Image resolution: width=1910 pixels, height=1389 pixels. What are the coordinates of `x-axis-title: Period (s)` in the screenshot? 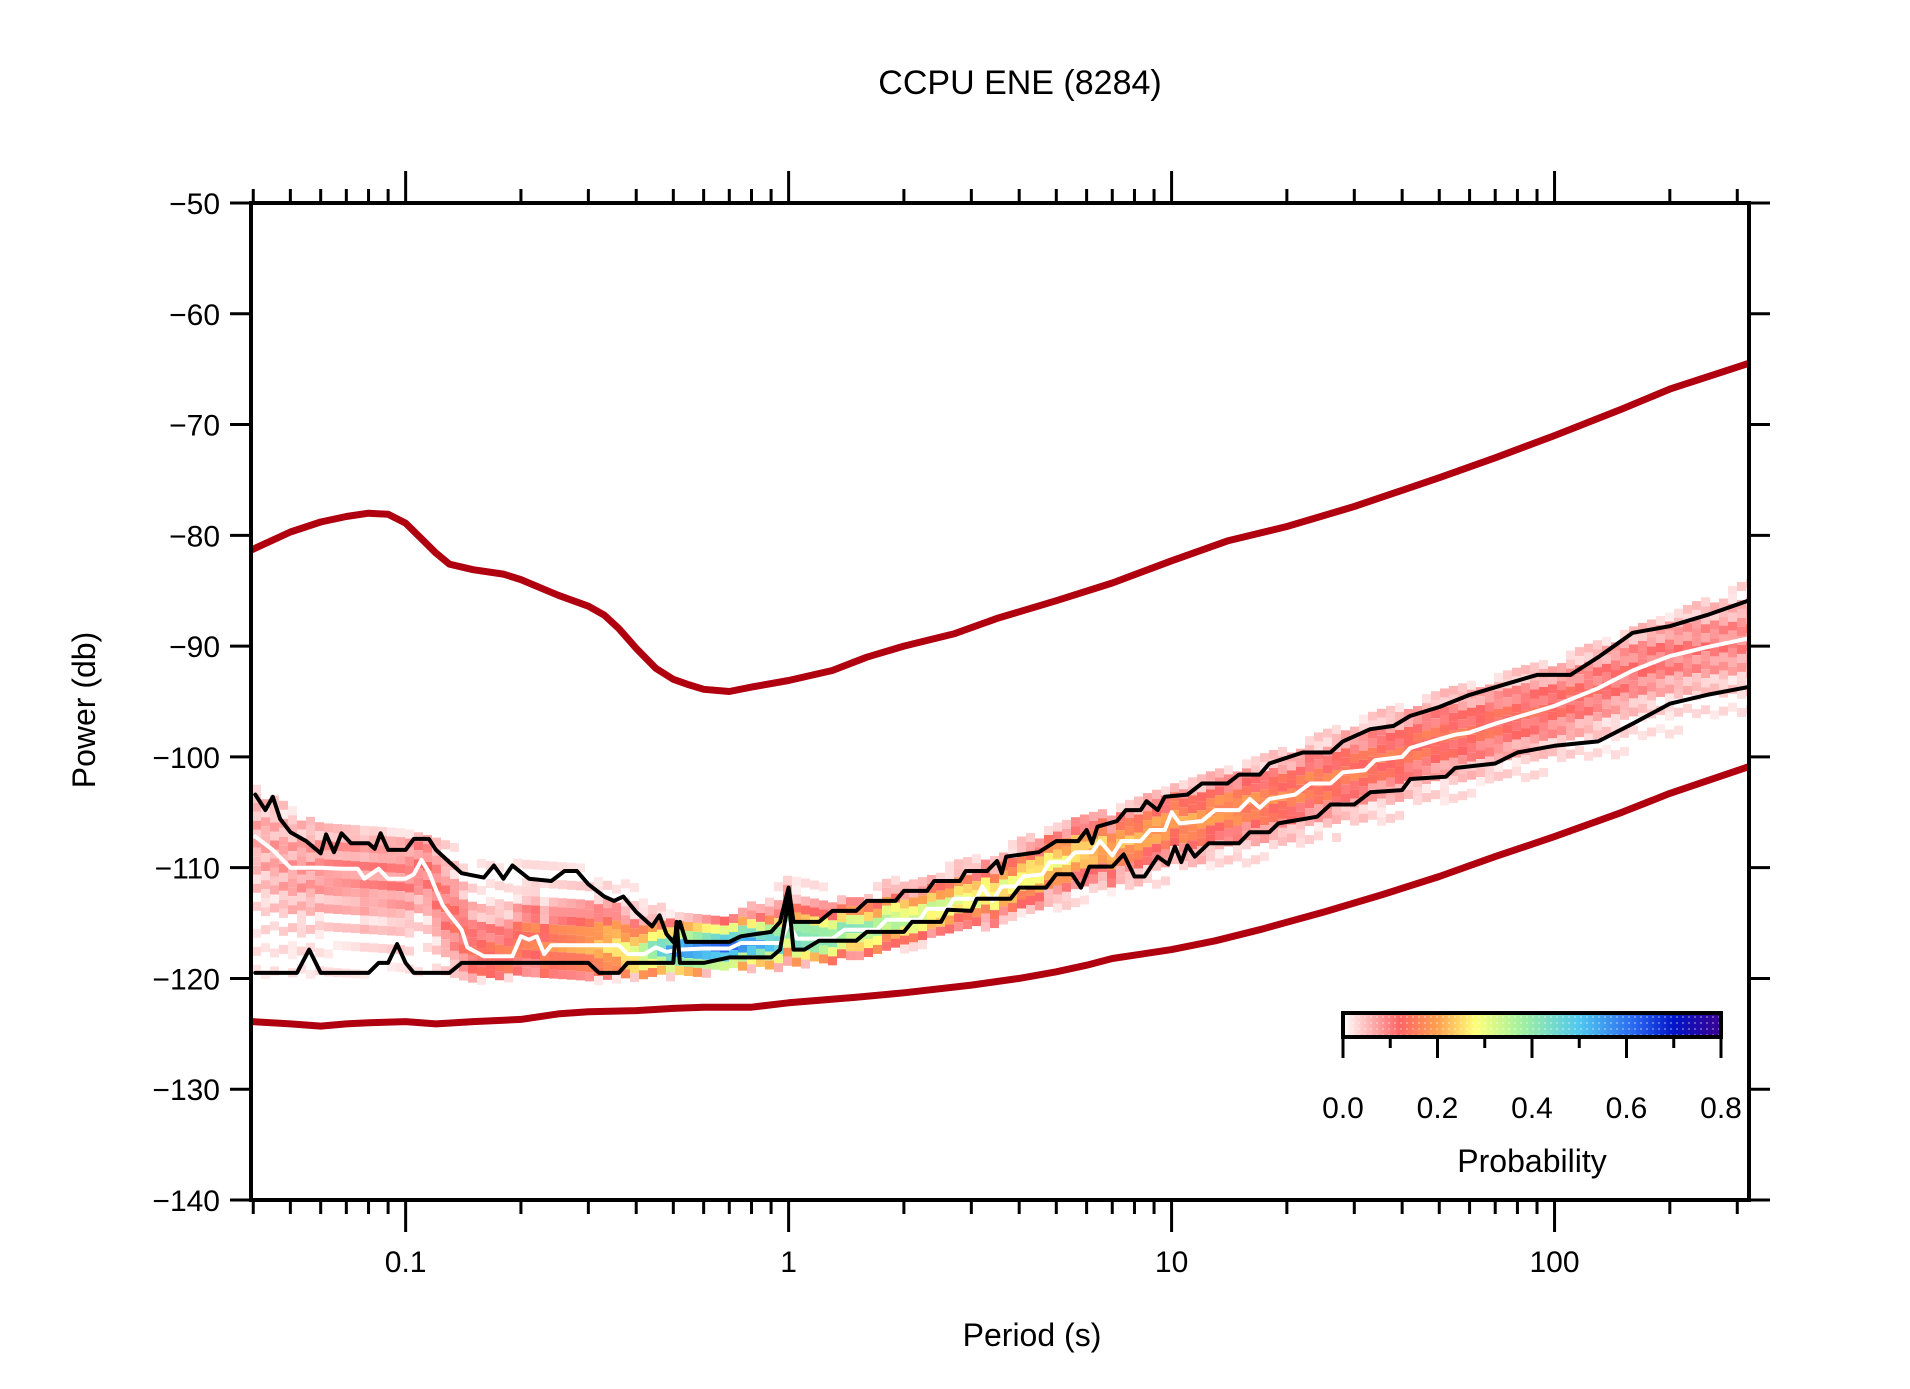 It's located at (1032, 1335).